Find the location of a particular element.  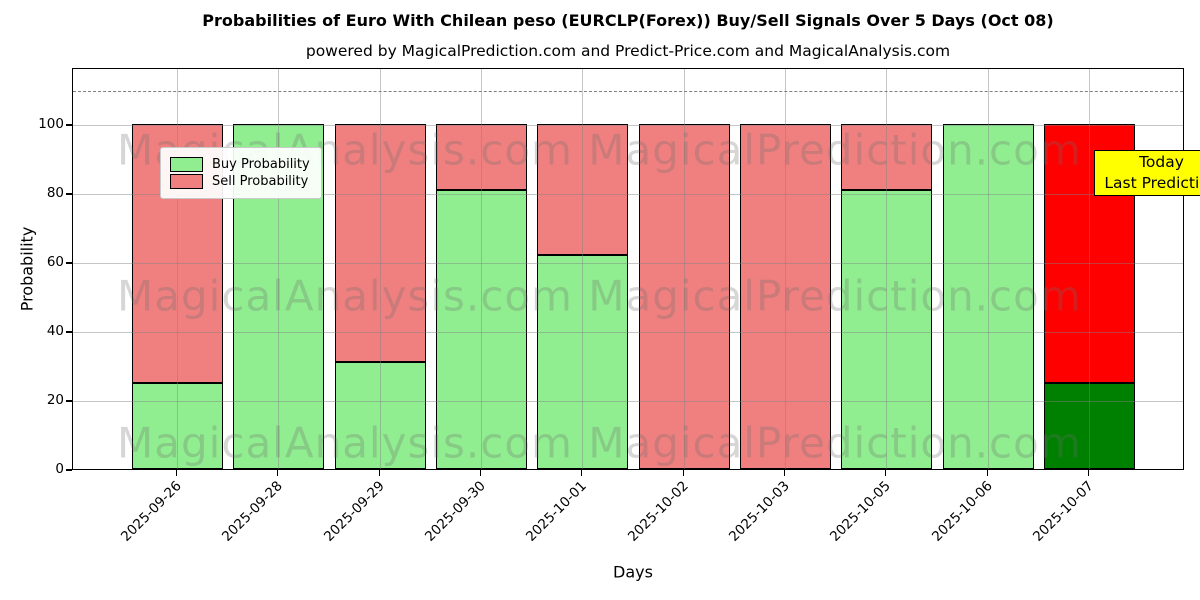

x-tick-label: 2025-10-07 is located at coordinates (1063, 511).